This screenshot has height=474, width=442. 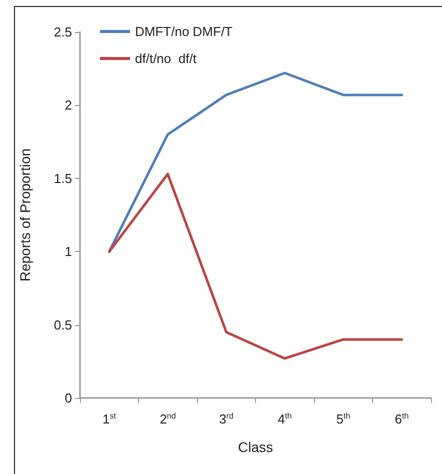 What do you see at coordinates (184, 31) in the screenshot?
I see `legend-label: DMFT/no DMF/T` at bounding box center [184, 31].